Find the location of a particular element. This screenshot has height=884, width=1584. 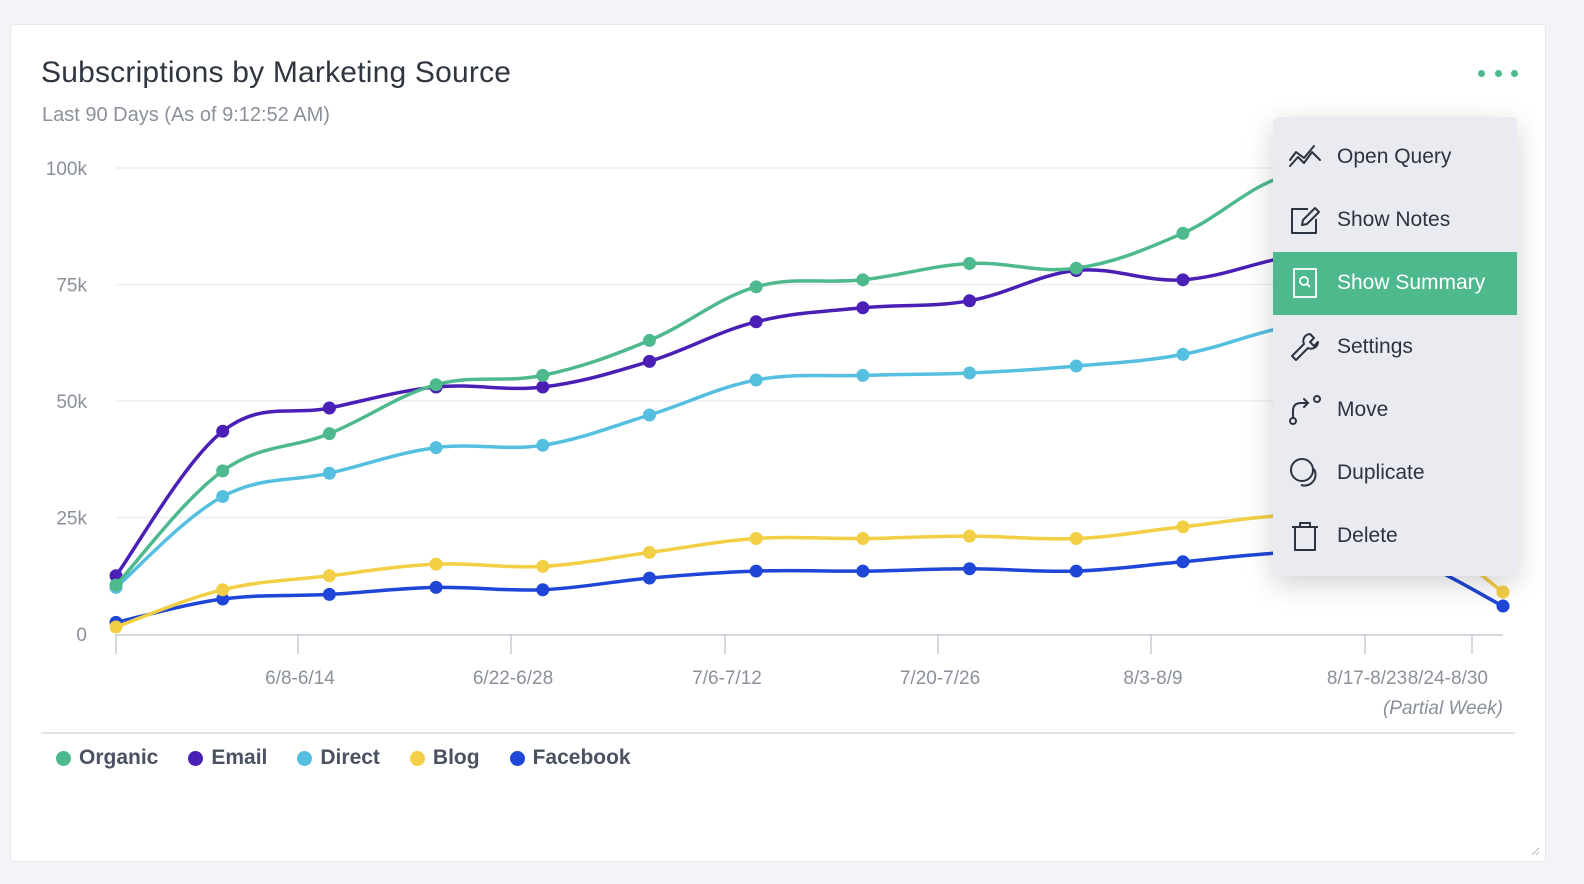

resize-handle-icon is located at coordinates (1535, 851).